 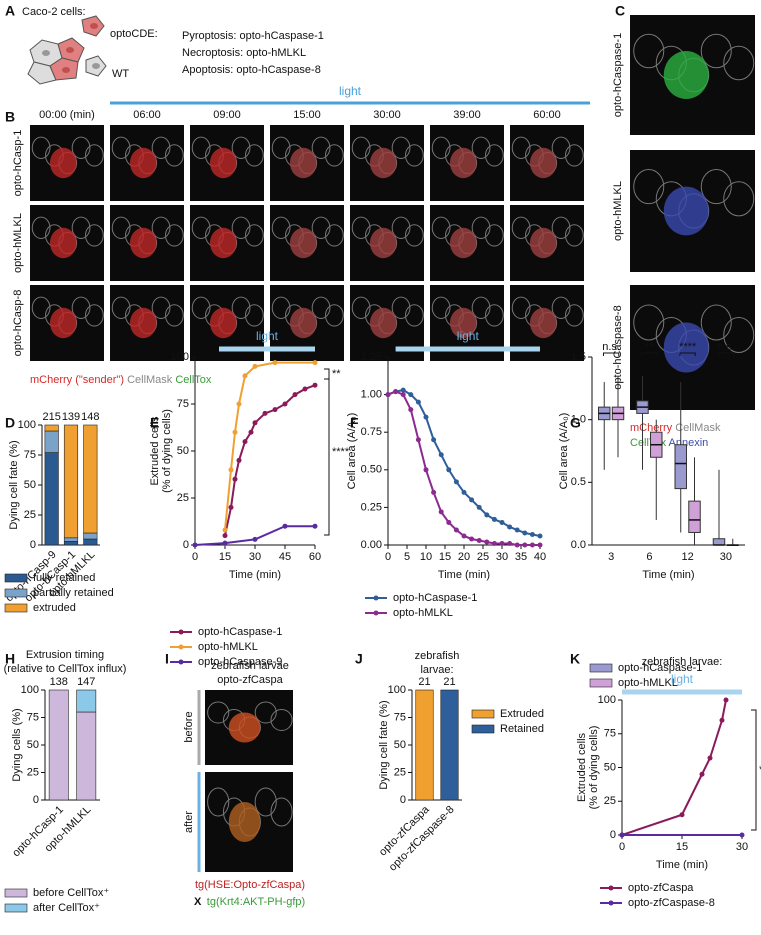 What do you see at coordinates (435, 598) in the screenshot?
I see `legend-label: opto-hCaspase-1` at bounding box center [435, 598].